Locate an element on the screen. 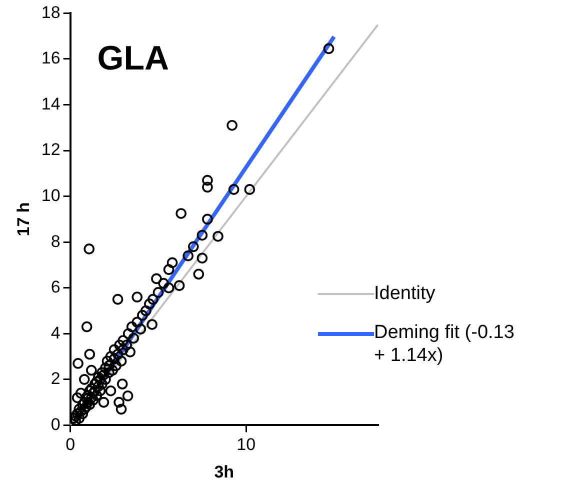 The height and width of the screenshot is (493, 566). y-tick-label: 10 is located at coordinates (50, 195).